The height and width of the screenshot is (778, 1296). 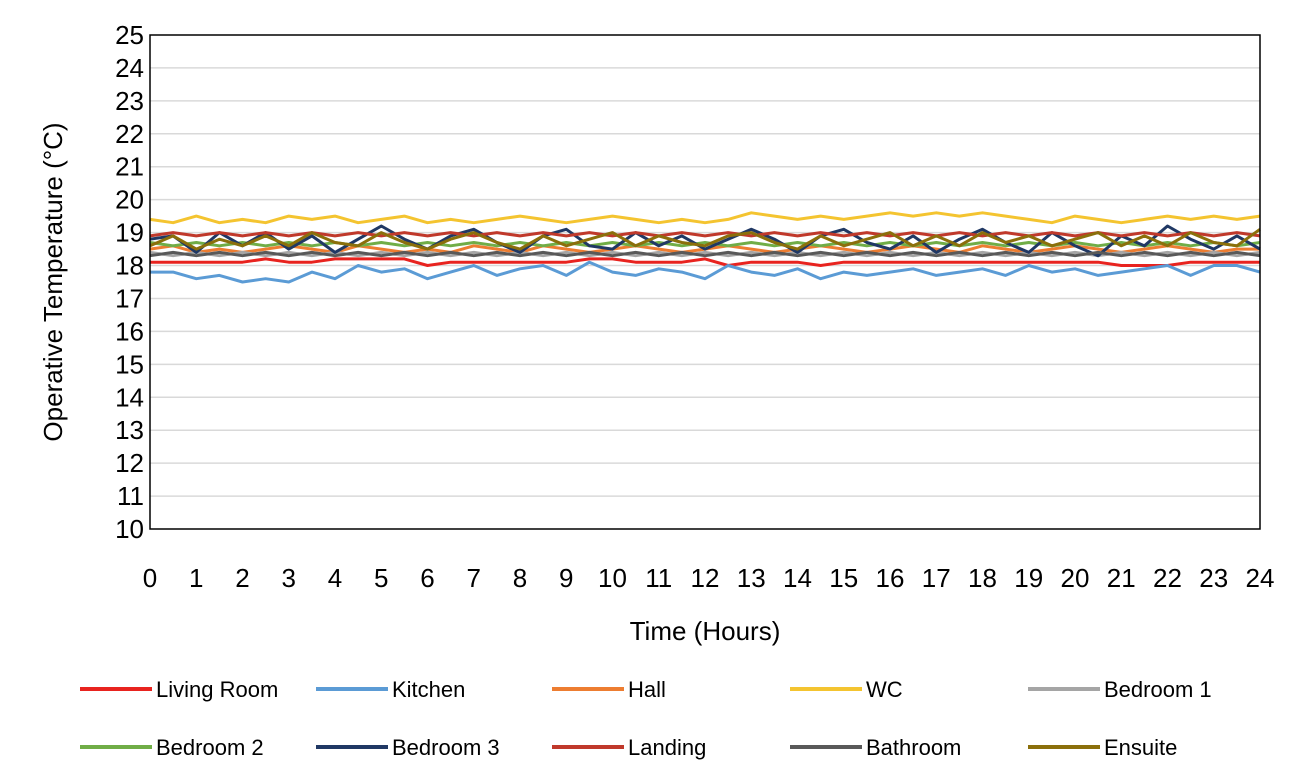 What do you see at coordinates (196, 578) in the screenshot?
I see `x-tick-label: 1` at bounding box center [196, 578].